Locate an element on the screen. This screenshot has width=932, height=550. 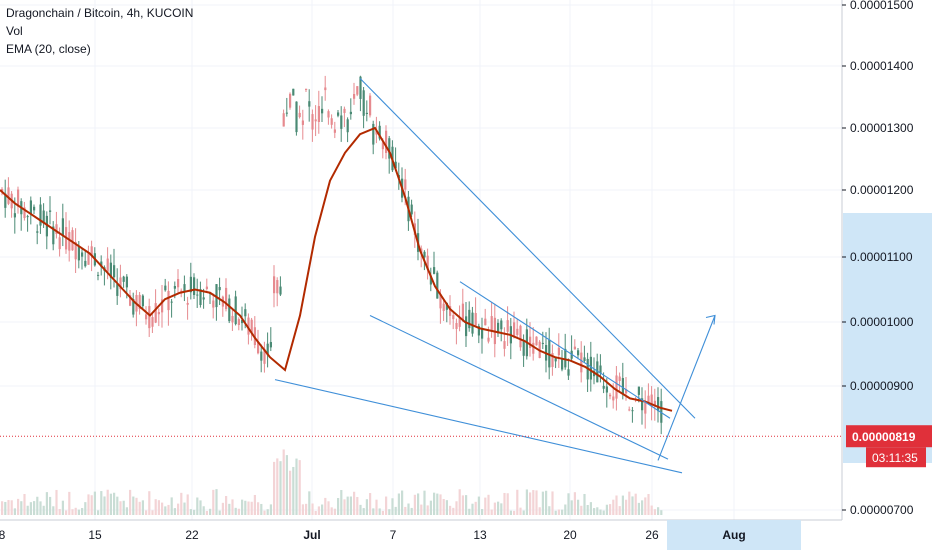
last-price-tag is located at coordinates (889, 436).